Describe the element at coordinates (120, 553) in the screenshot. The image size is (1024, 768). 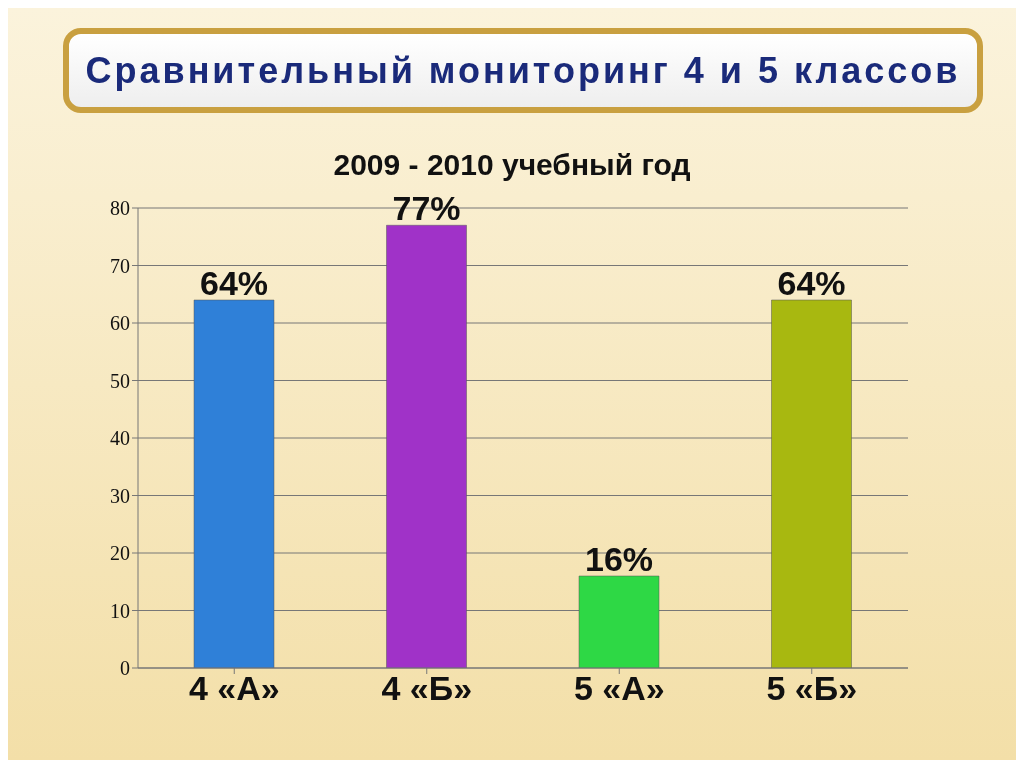
I see `y-tick-label: 20` at that location.